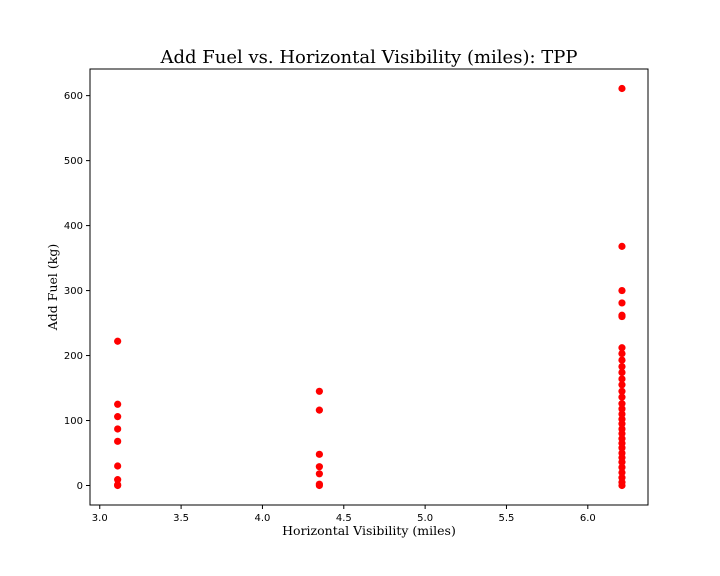  What do you see at coordinates (262, 518) in the screenshot?
I see `x-tick-label: 4.0` at bounding box center [262, 518].